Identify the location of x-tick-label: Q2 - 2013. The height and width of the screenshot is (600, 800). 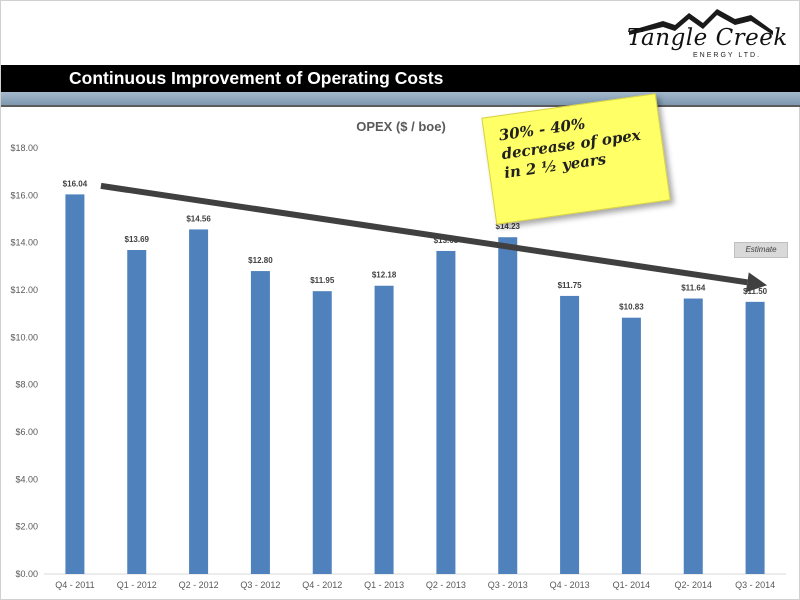
(446, 585).